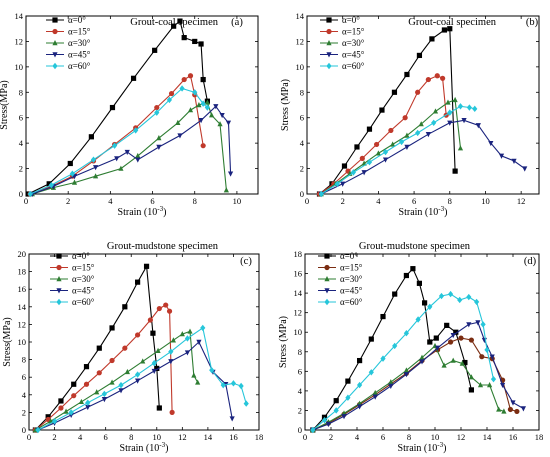 This screenshot has width=550, height=457. I want to click on x-tick-label: 0, so click(305, 437).